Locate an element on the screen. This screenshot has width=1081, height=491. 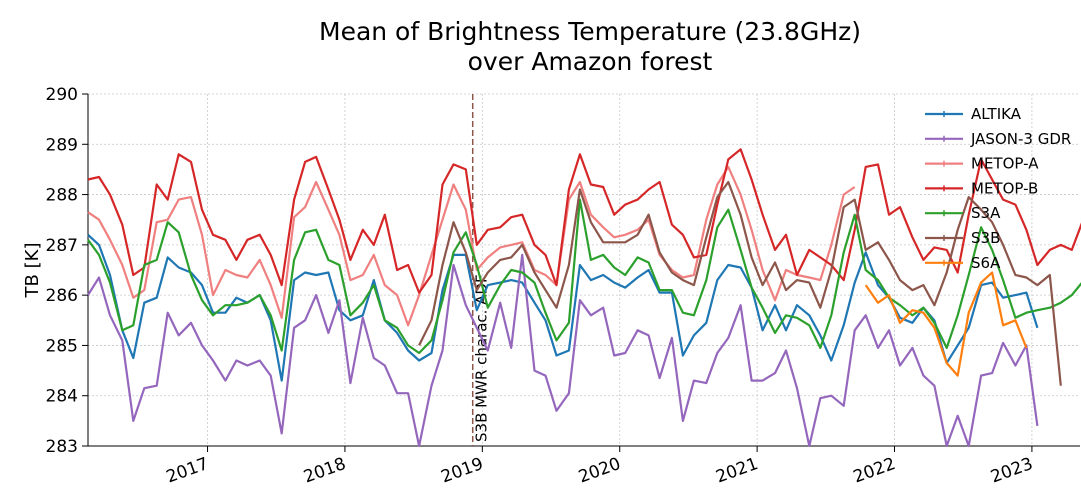
legend-label: S3A is located at coordinates (986, 213).